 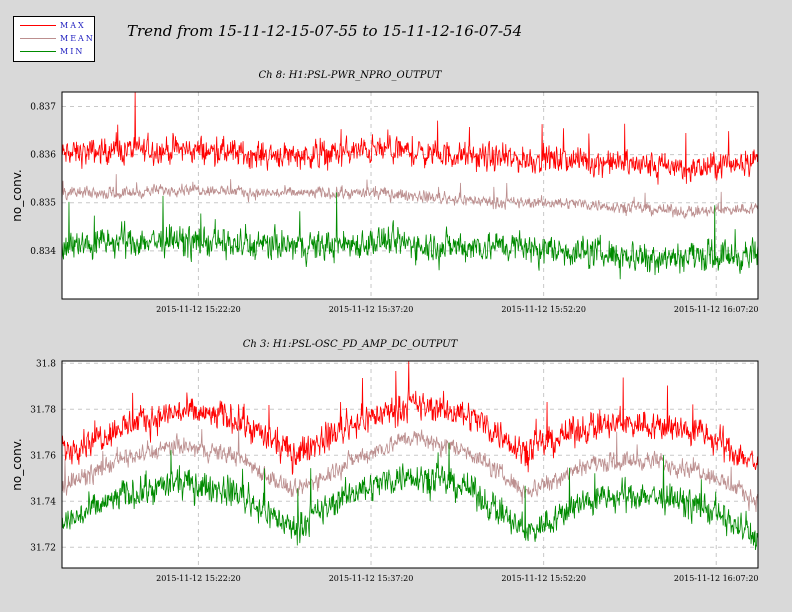 I want to click on y-tick-label: 0.835, so click(x=43, y=204).